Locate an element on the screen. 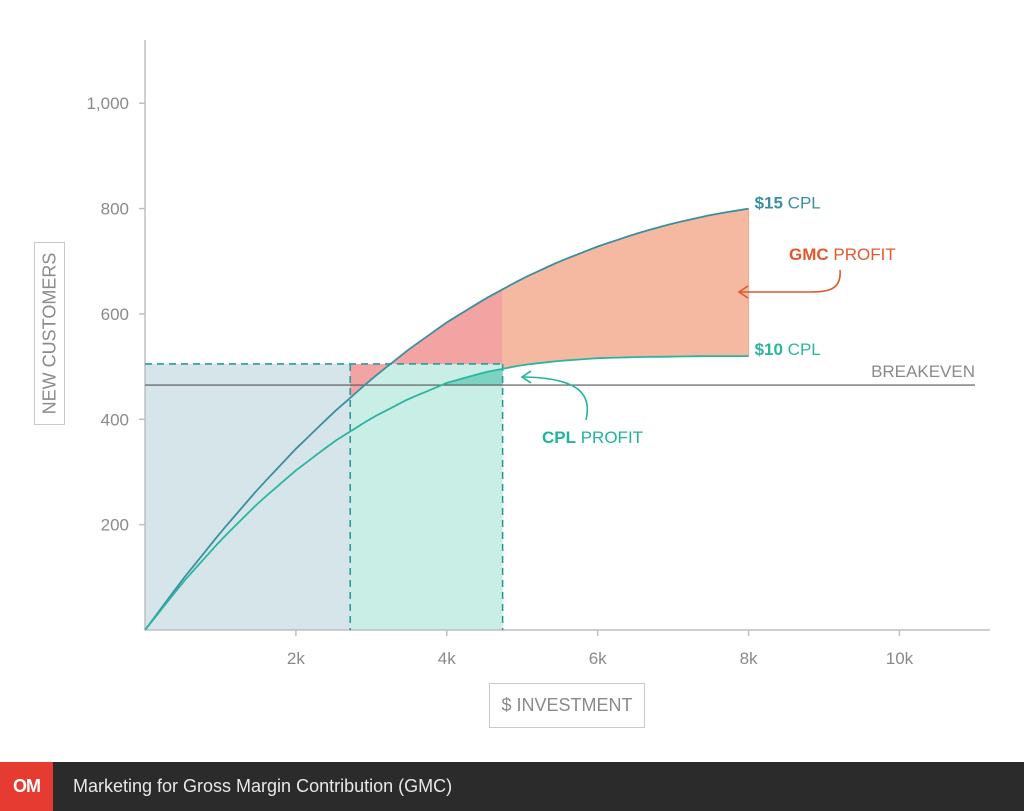  region-teal is located at coordinates (426, 496).